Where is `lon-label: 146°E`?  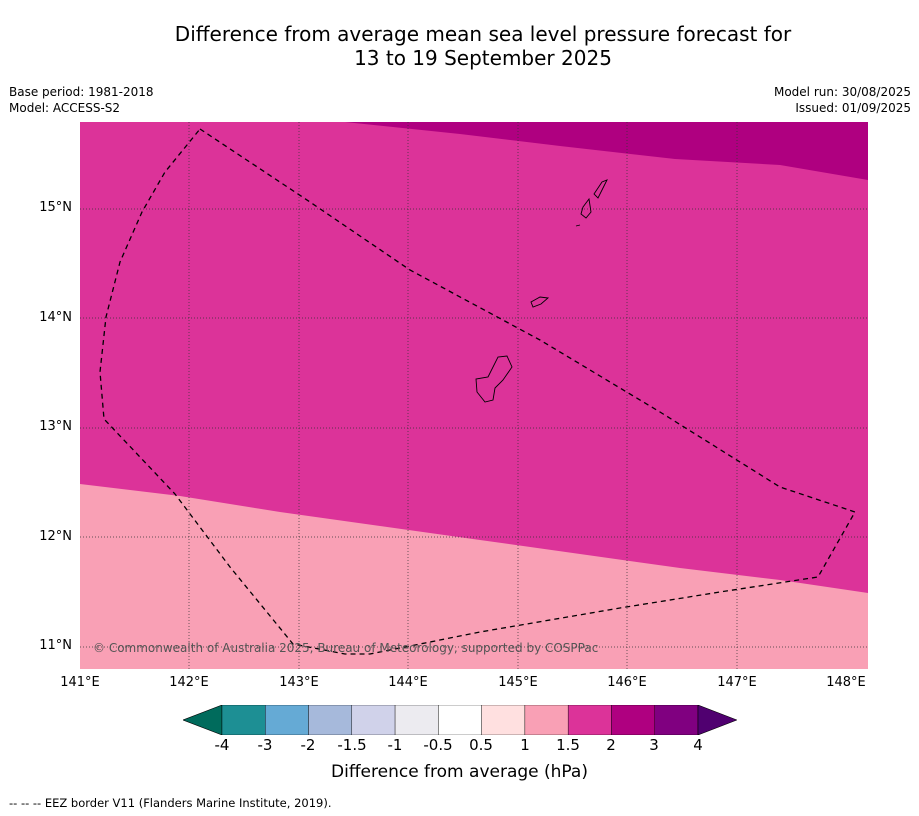
lon-label: 146°E is located at coordinates (627, 682).